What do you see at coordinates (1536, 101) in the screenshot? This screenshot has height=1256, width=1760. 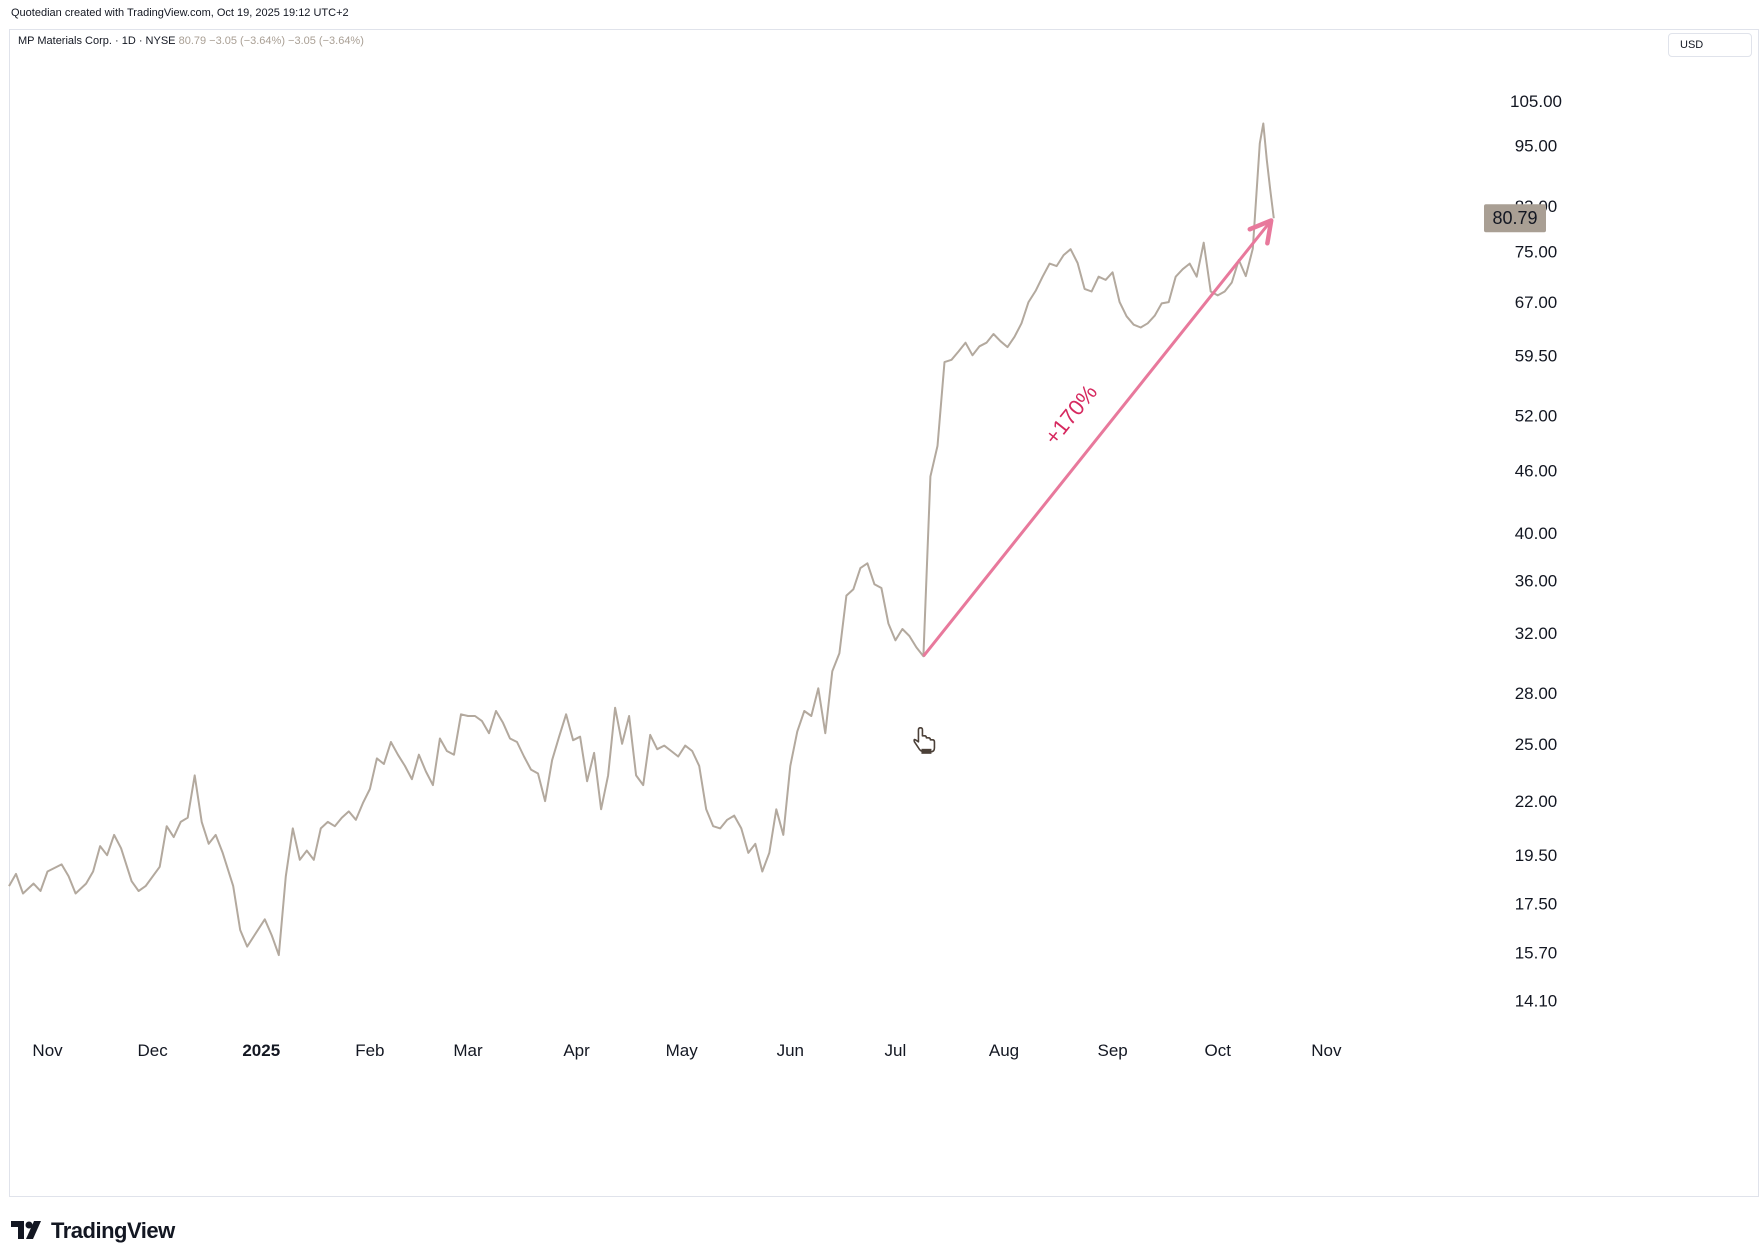 I see `y-tick-label: 105.00` at bounding box center [1536, 101].